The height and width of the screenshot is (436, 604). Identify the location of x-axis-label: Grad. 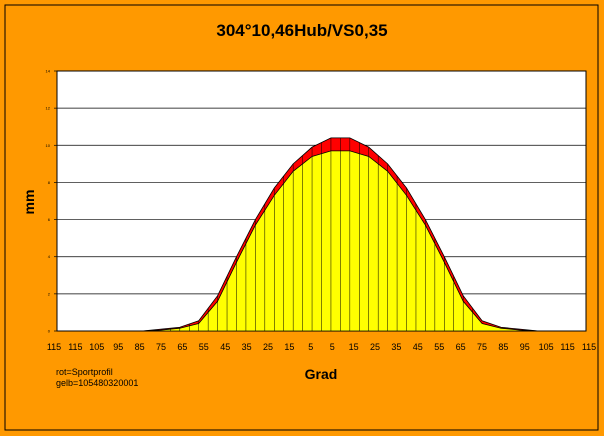
(321, 374).